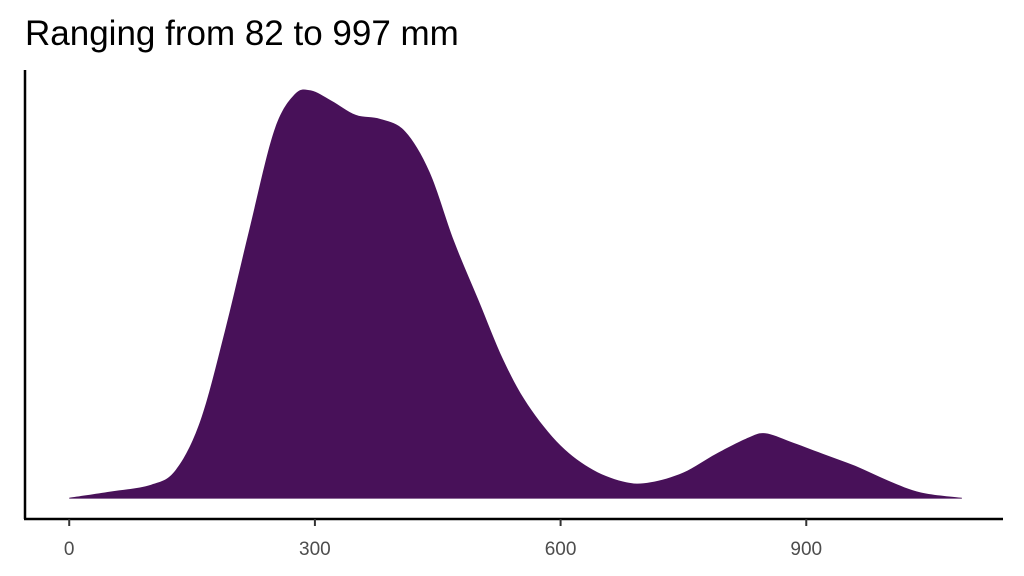 Image resolution: width=1024 pixels, height=576 pixels. What do you see at coordinates (806, 549) in the screenshot?
I see `x-tick-label: 900` at bounding box center [806, 549].